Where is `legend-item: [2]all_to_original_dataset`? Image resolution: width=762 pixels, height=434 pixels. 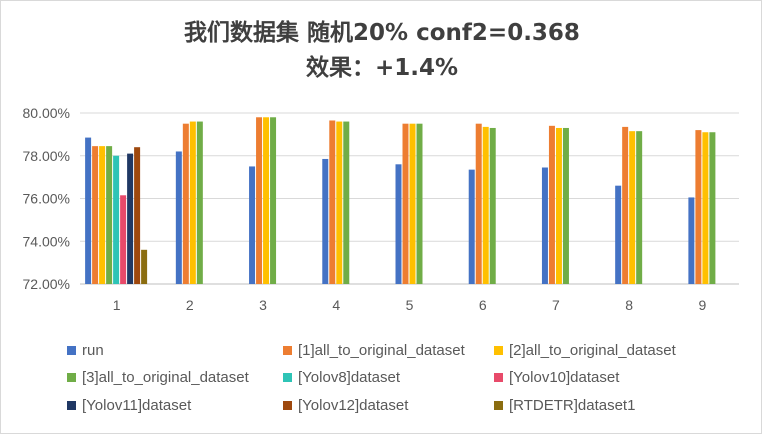
legend-item: [2]all_to_original_dataset is located at coordinates (585, 350).